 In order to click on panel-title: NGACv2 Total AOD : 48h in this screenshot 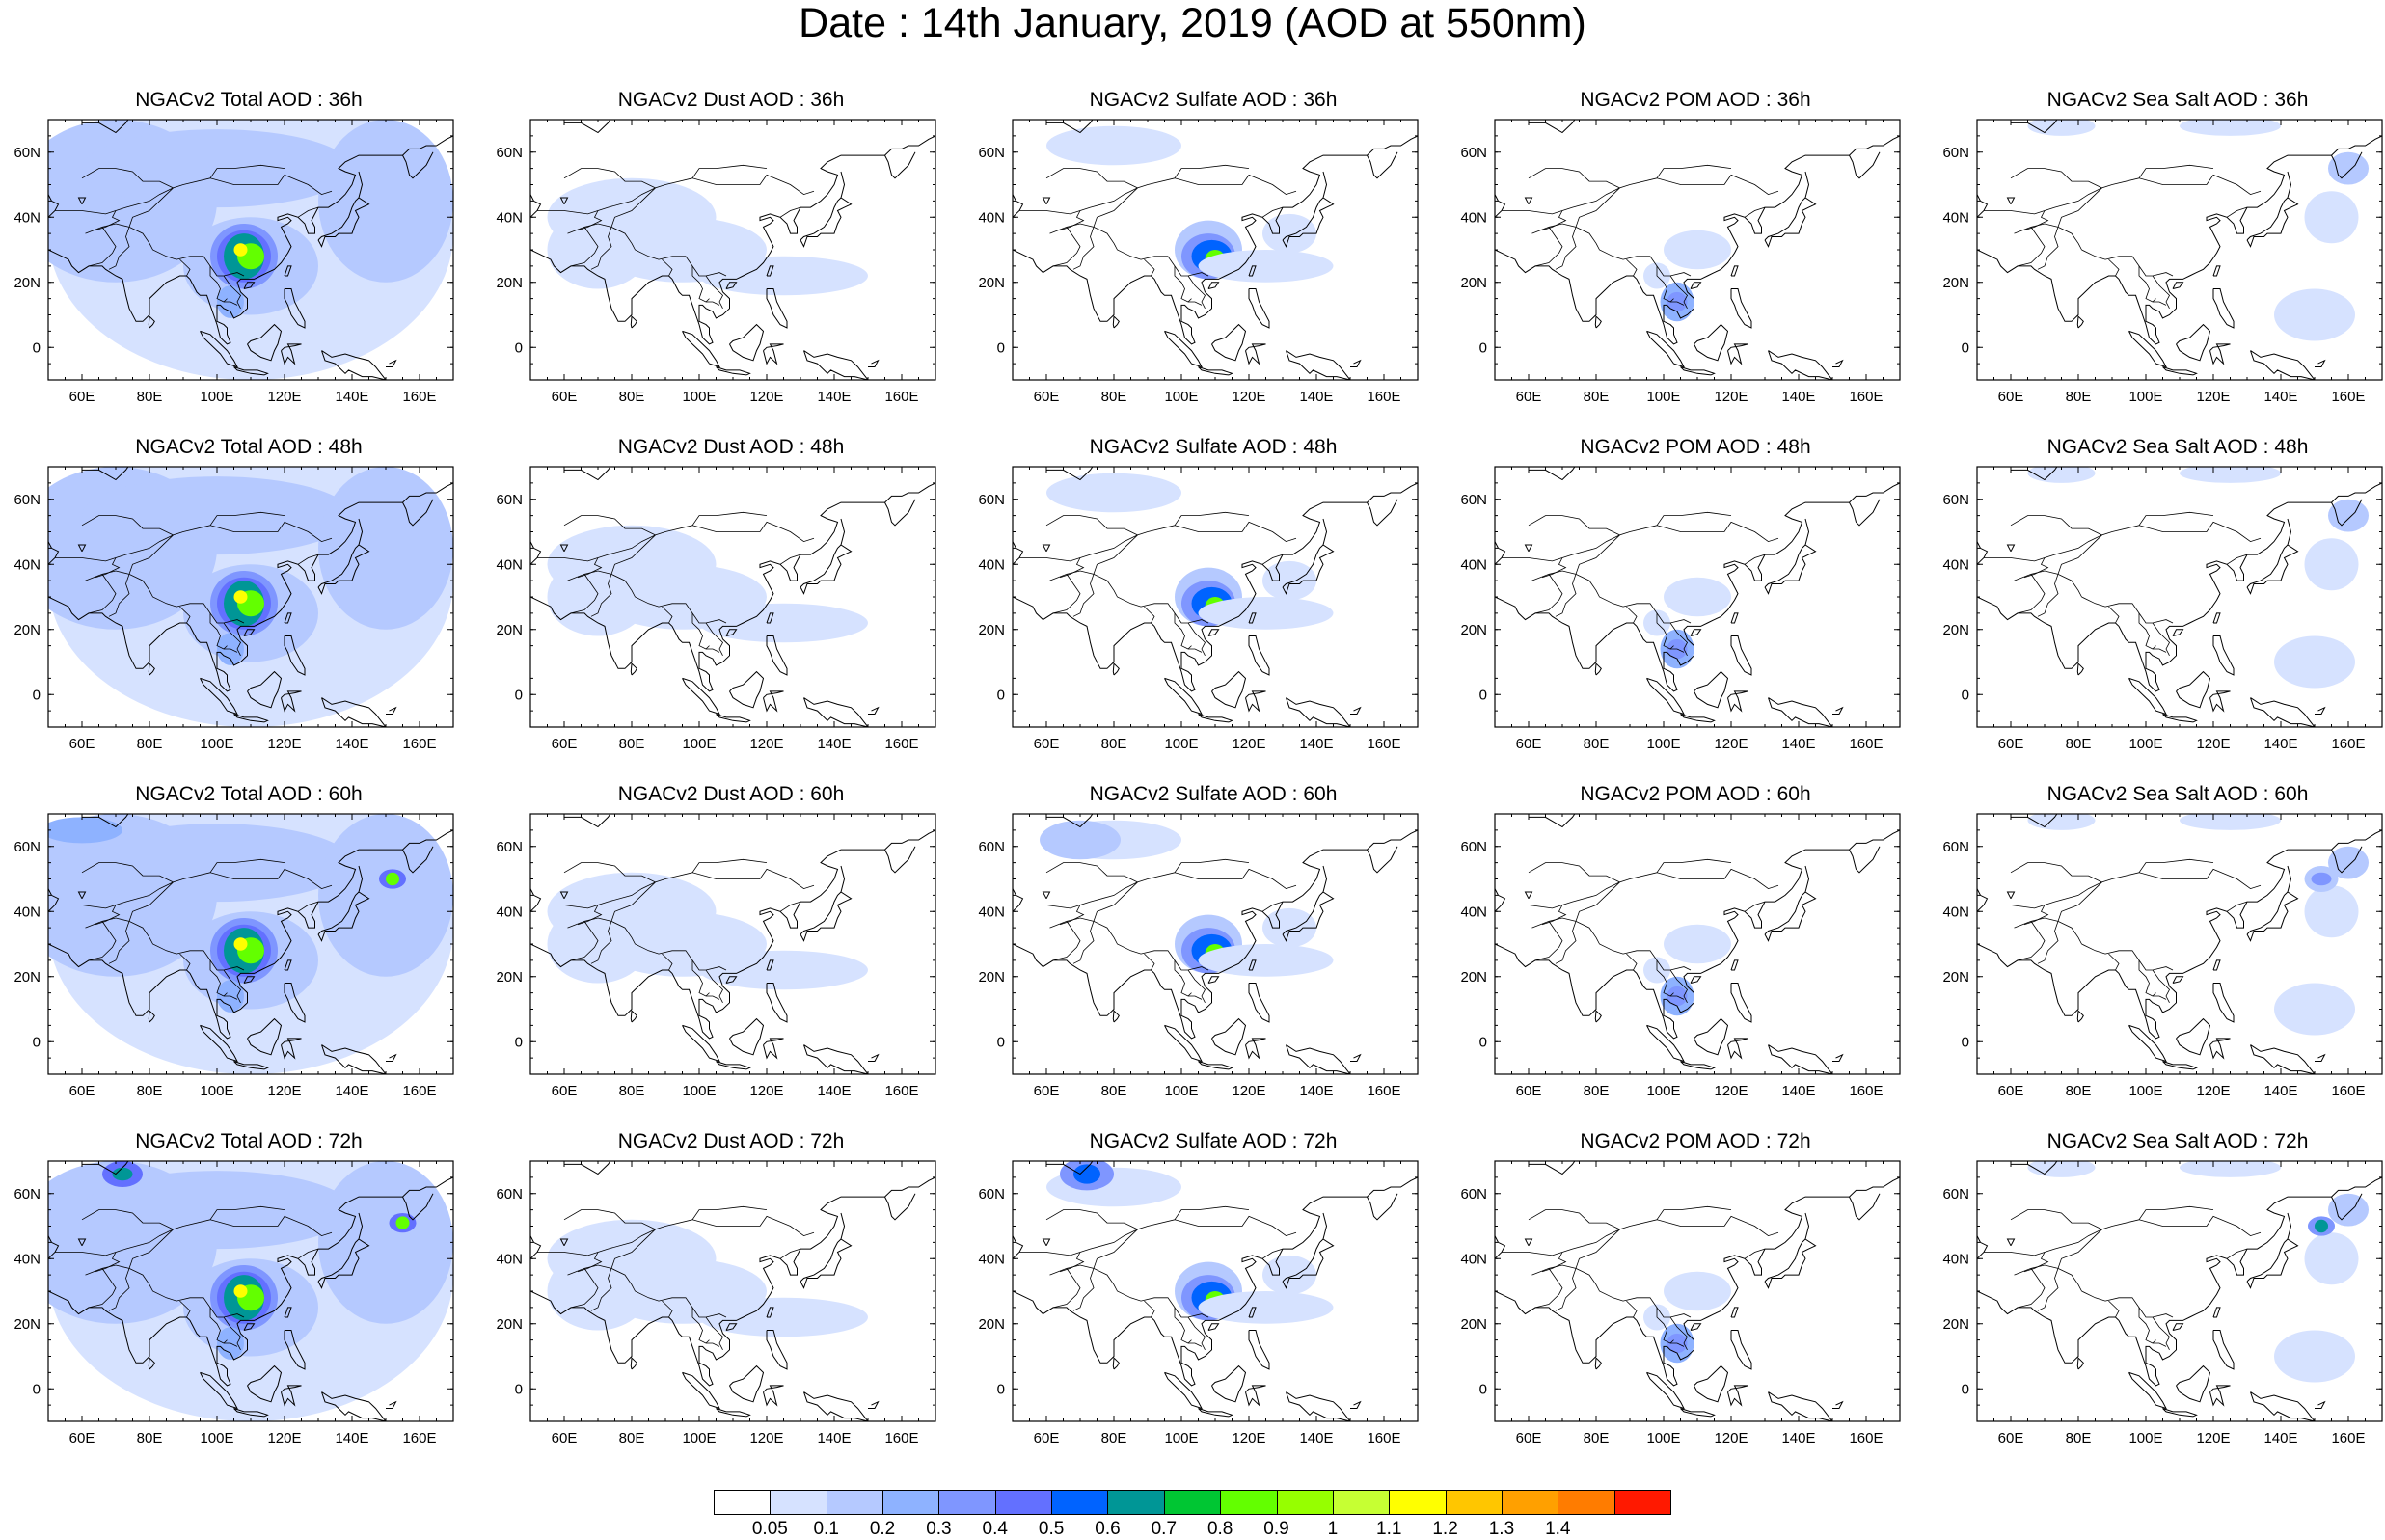, I will do `click(249, 447)`.